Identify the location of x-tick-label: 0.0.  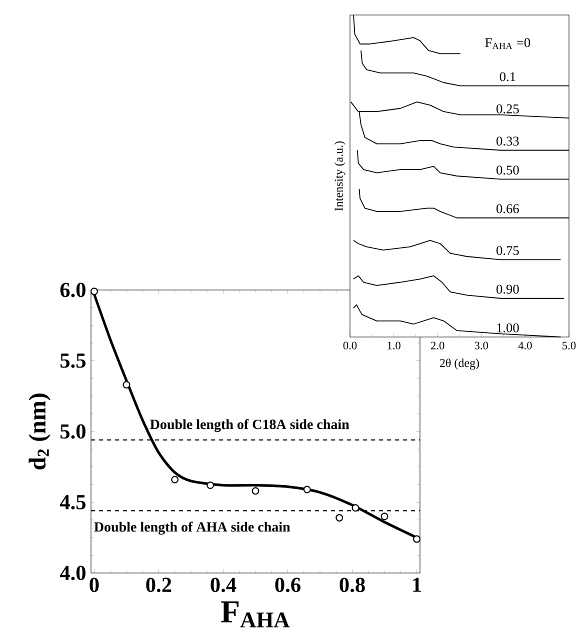
(350, 346).